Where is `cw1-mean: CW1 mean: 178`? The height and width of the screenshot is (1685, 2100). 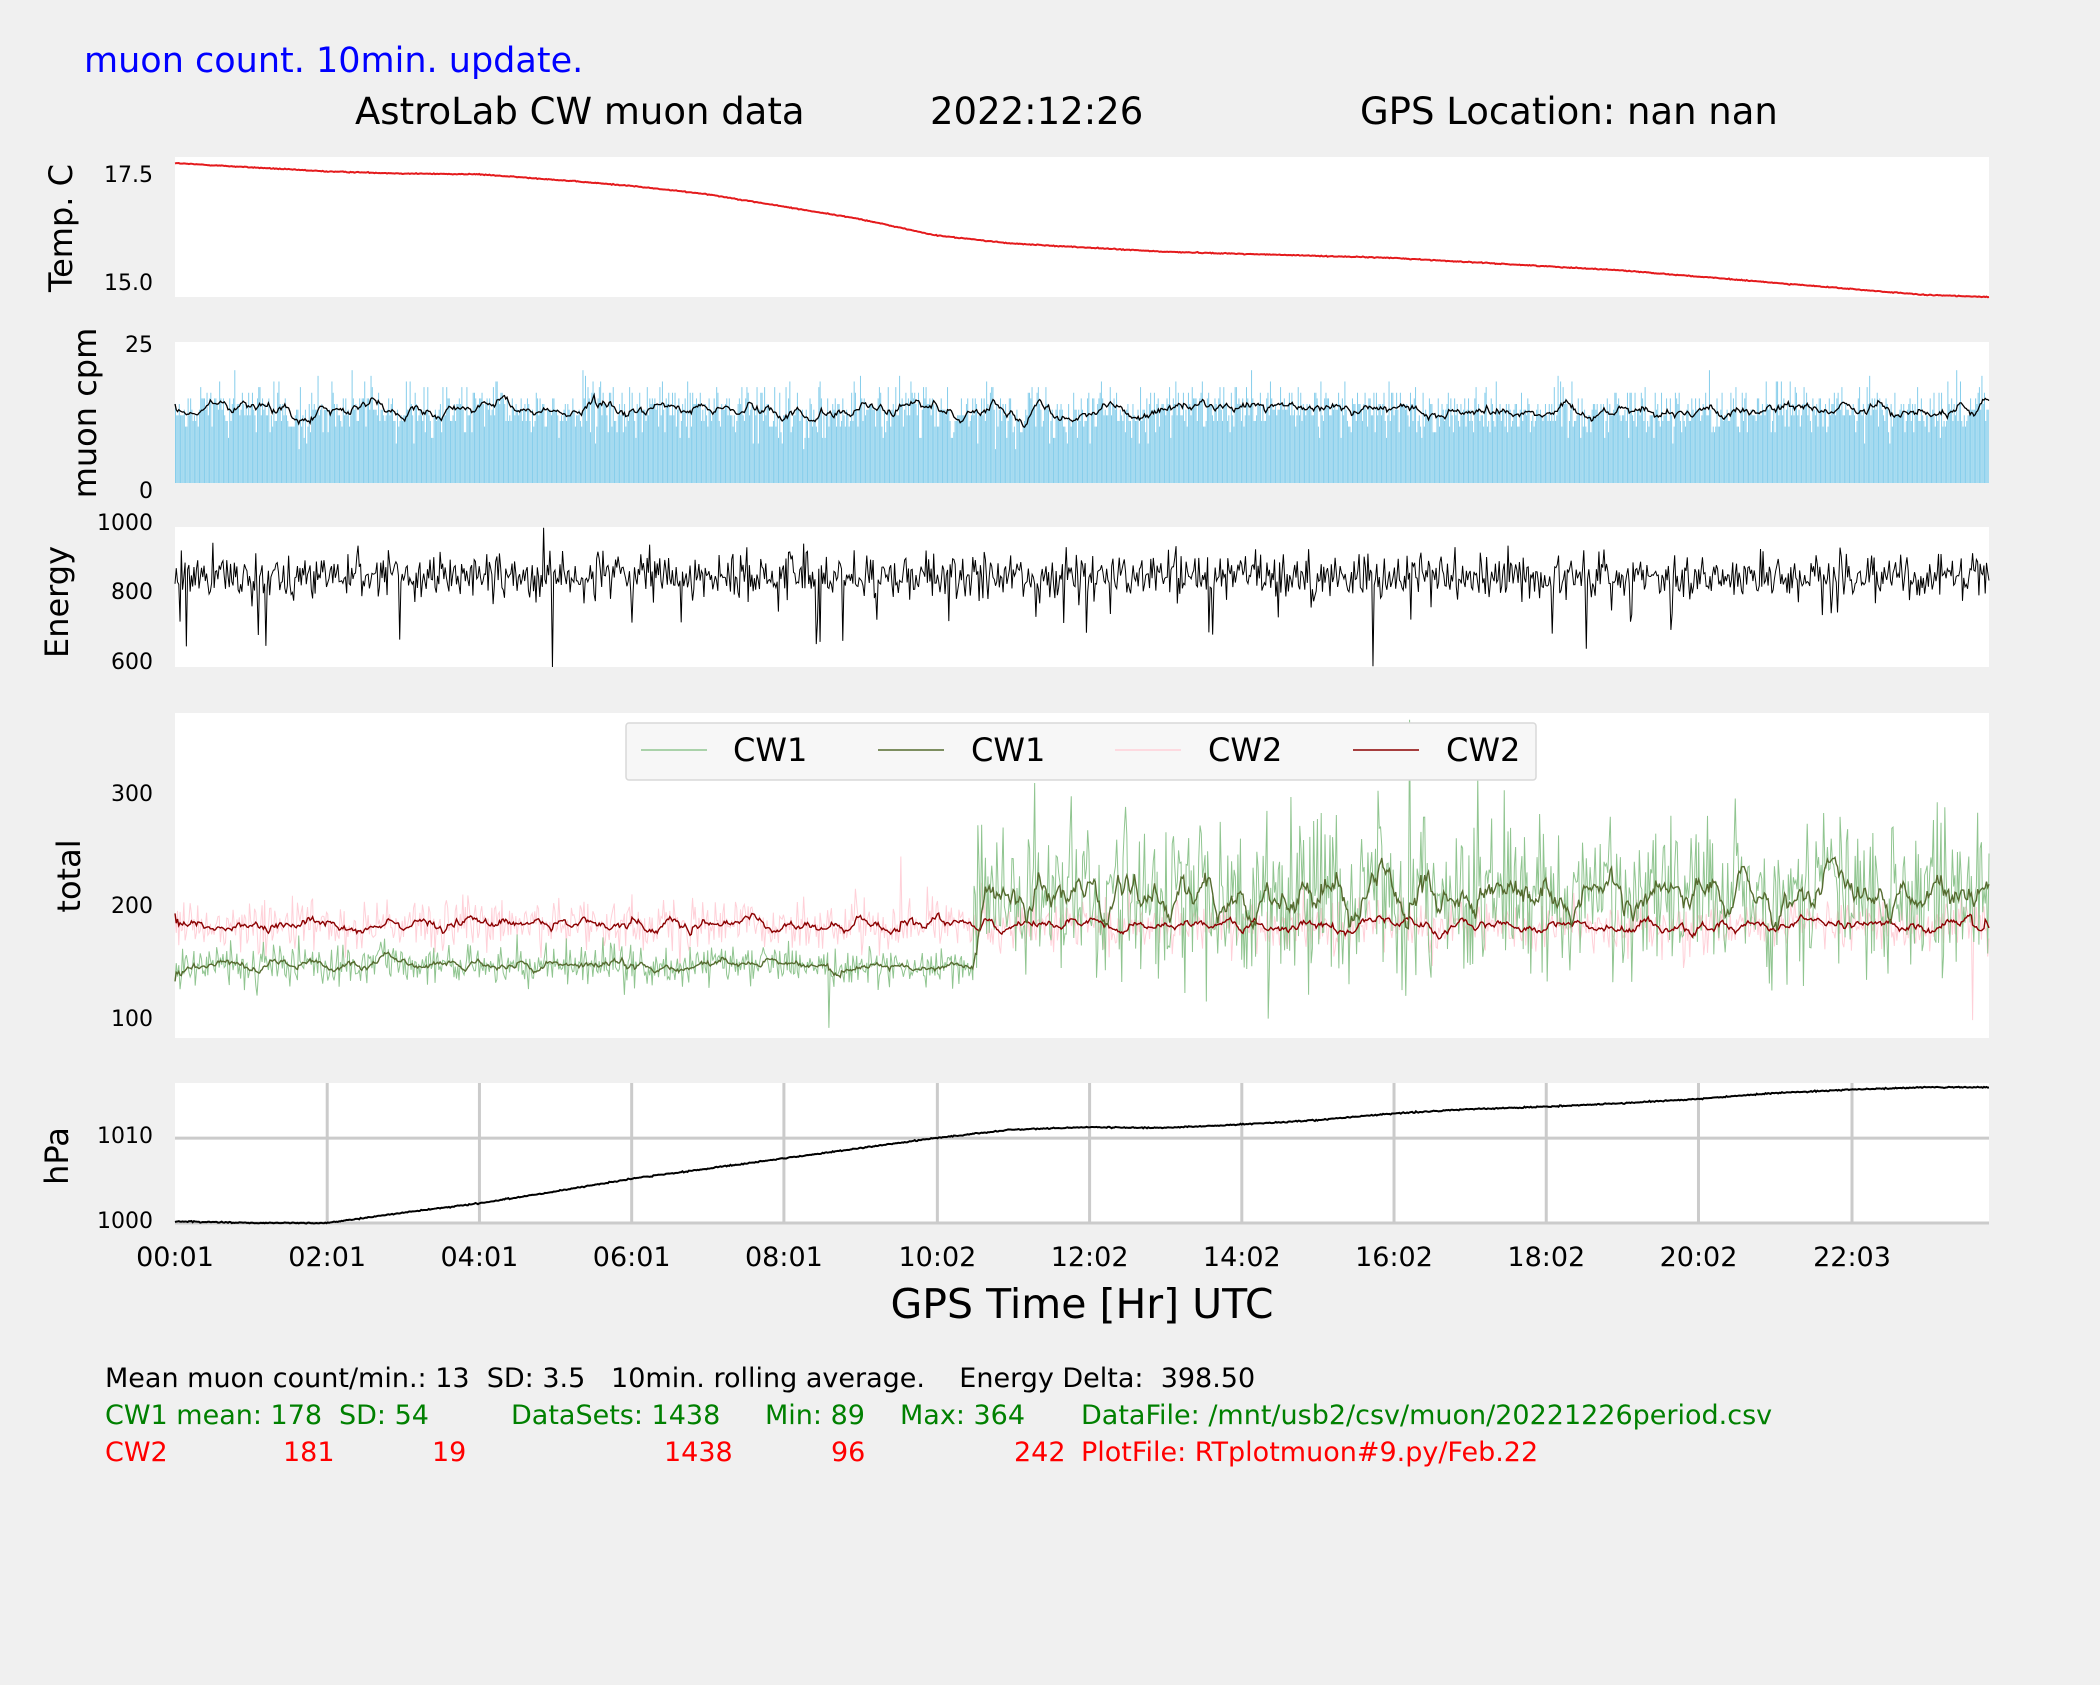 cw1-mean: CW1 mean: 178 is located at coordinates (214, 1415).